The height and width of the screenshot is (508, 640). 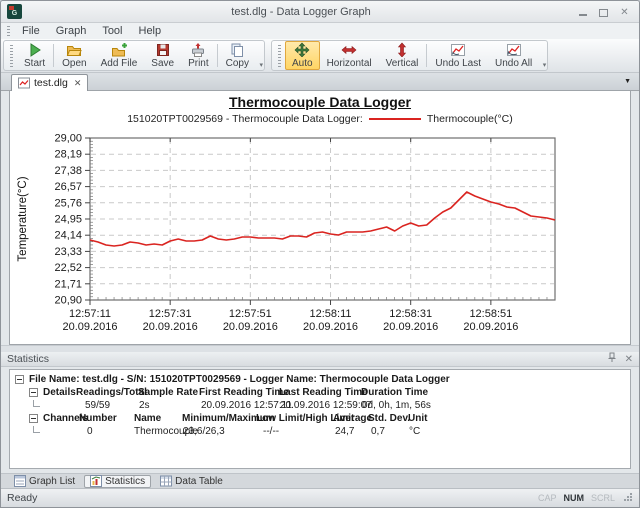 What do you see at coordinates (301, 11) in the screenshot?
I see `window-title: test.dlg - Data Logger Graph` at bounding box center [301, 11].